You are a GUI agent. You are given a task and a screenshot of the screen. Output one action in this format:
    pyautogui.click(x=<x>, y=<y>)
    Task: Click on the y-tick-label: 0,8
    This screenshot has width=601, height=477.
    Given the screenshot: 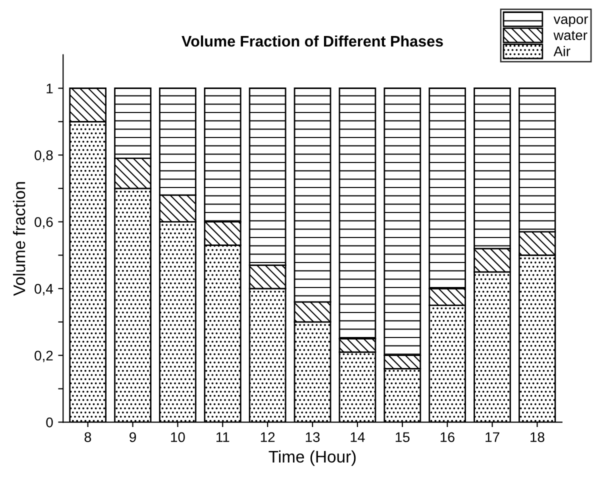 What is the action you would take?
    pyautogui.click(x=43, y=156)
    